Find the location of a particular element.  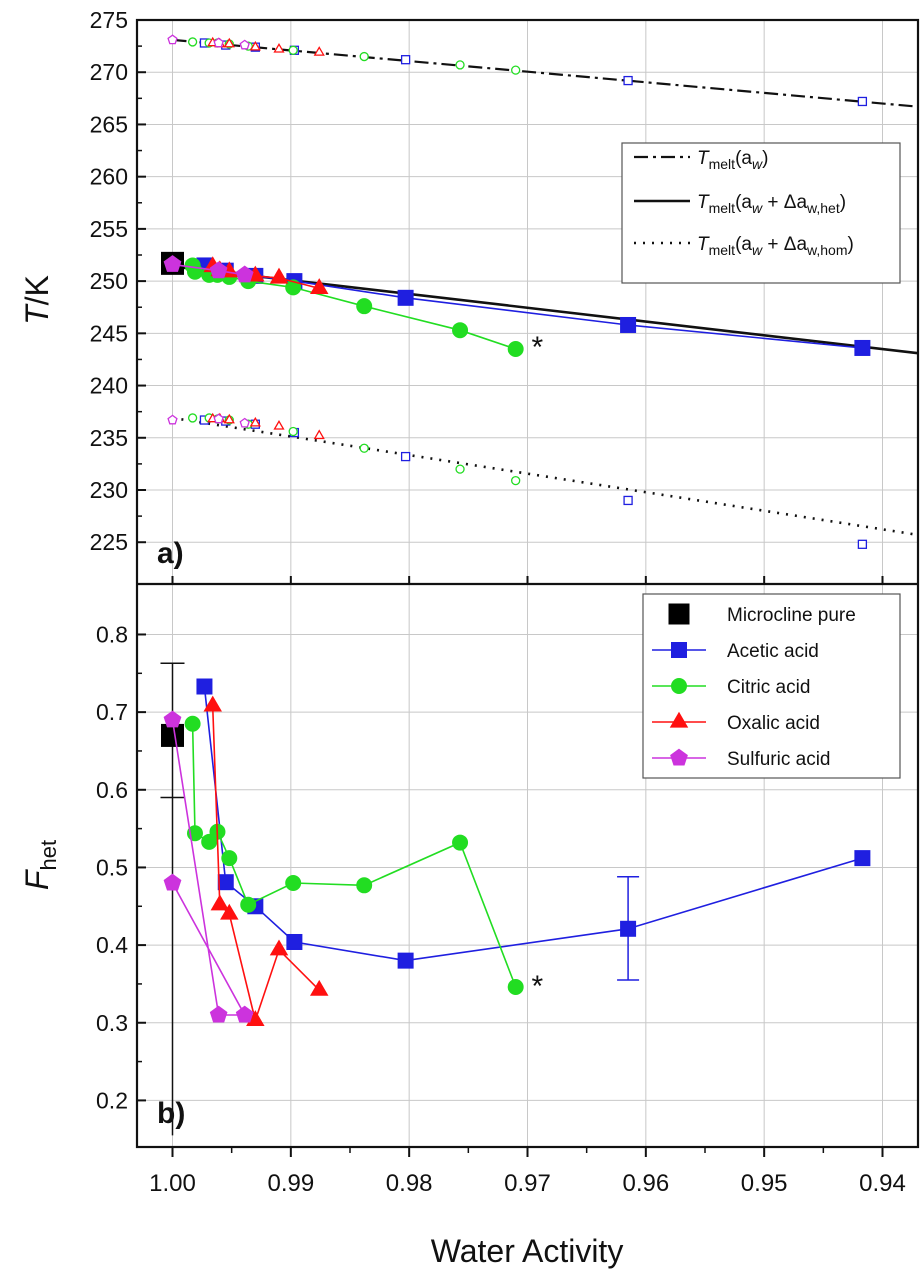

panel-a-ytick-label: 270 is located at coordinates (109, 72).